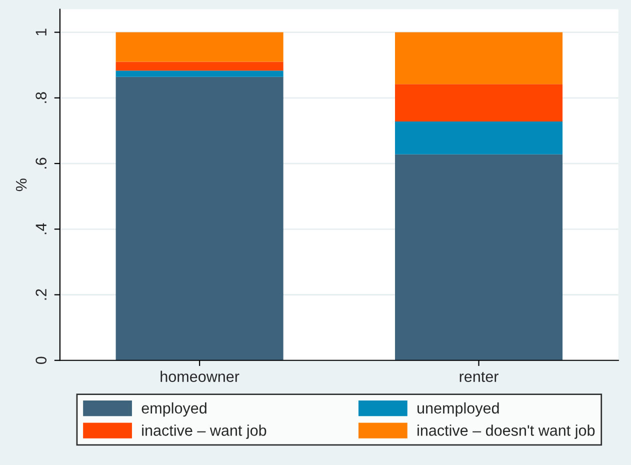  I want to click on y-tick-label: .4, so click(41, 228).